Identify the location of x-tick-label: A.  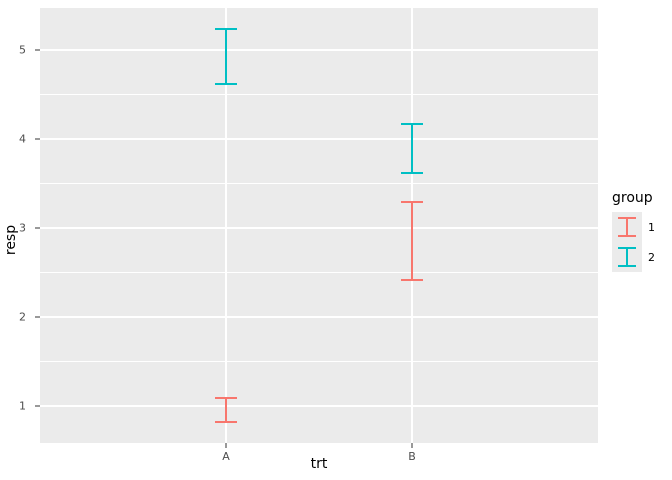
(226, 456).